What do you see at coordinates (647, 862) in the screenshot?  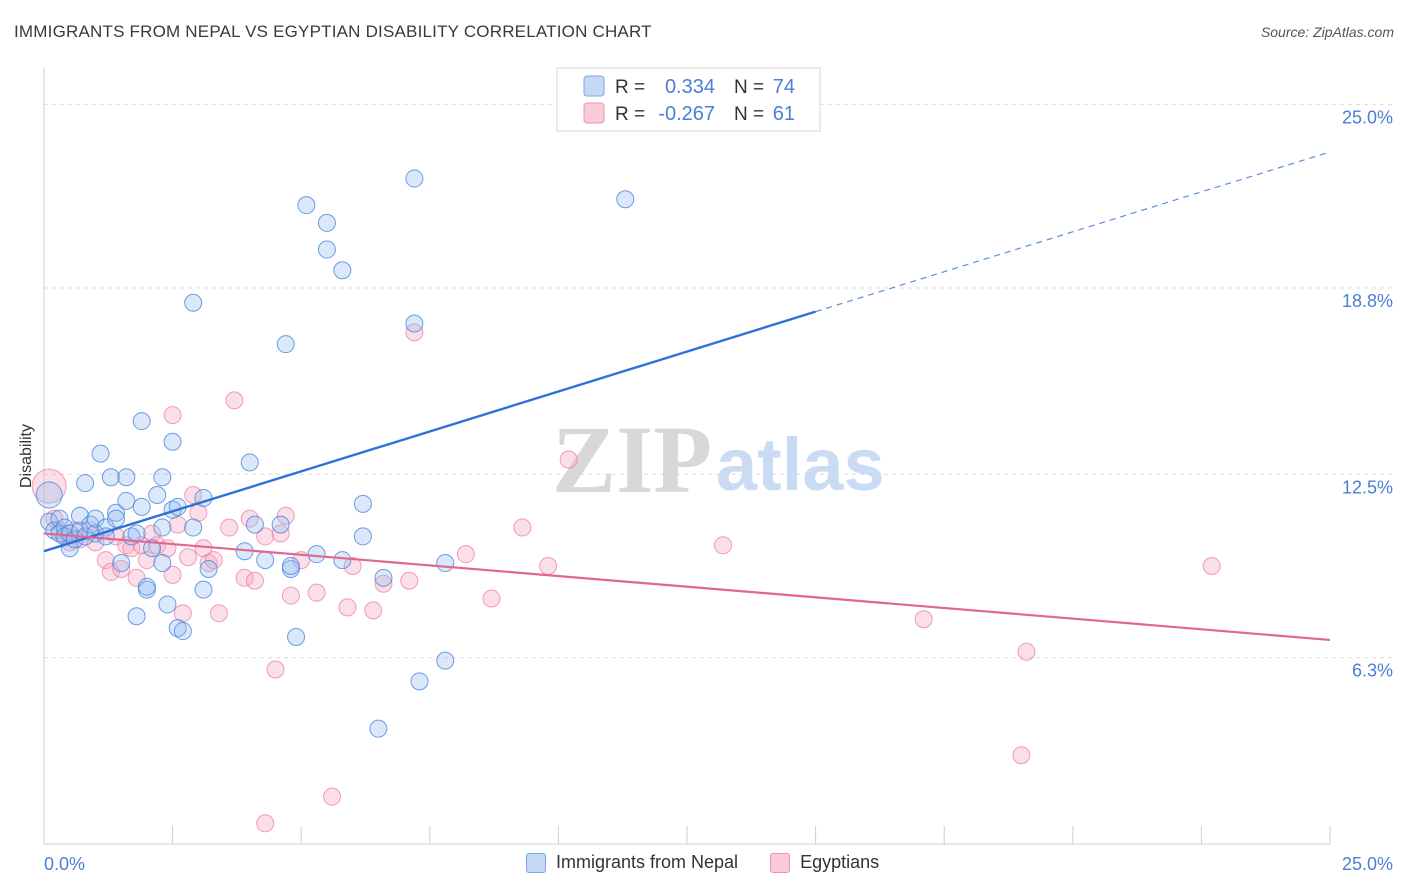 I see `legend-label-nepal: Immigrants from Nepal` at bounding box center [647, 862].